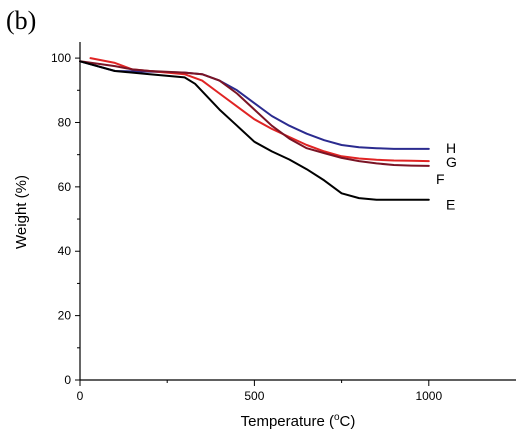 This screenshot has height=430, width=519. I want to click on y-axis-label: Weight (%), so click(21, 212).